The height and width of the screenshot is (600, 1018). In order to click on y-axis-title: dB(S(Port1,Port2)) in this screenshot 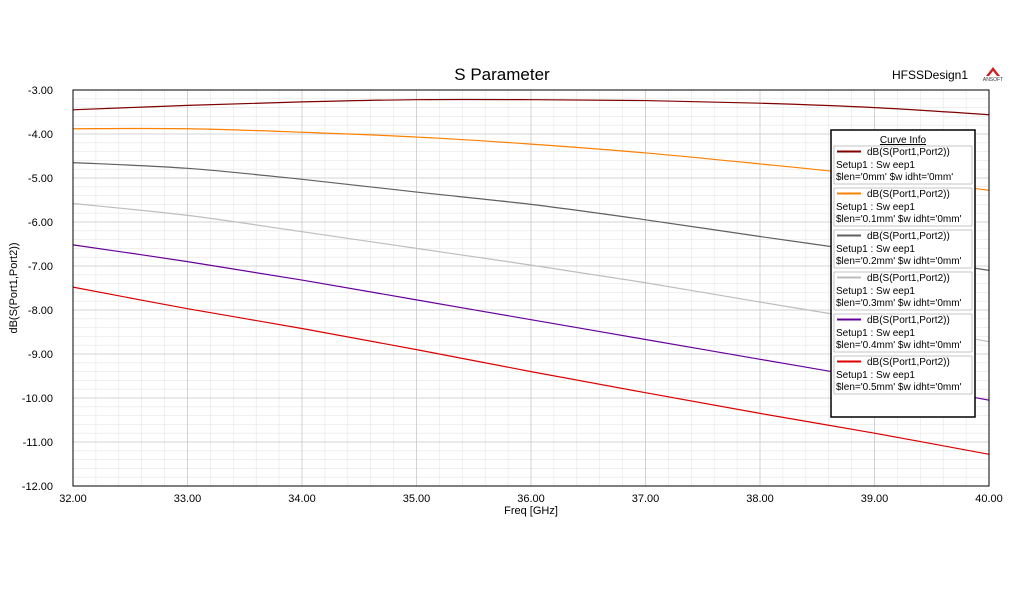, I will do `click(14, 287)`.